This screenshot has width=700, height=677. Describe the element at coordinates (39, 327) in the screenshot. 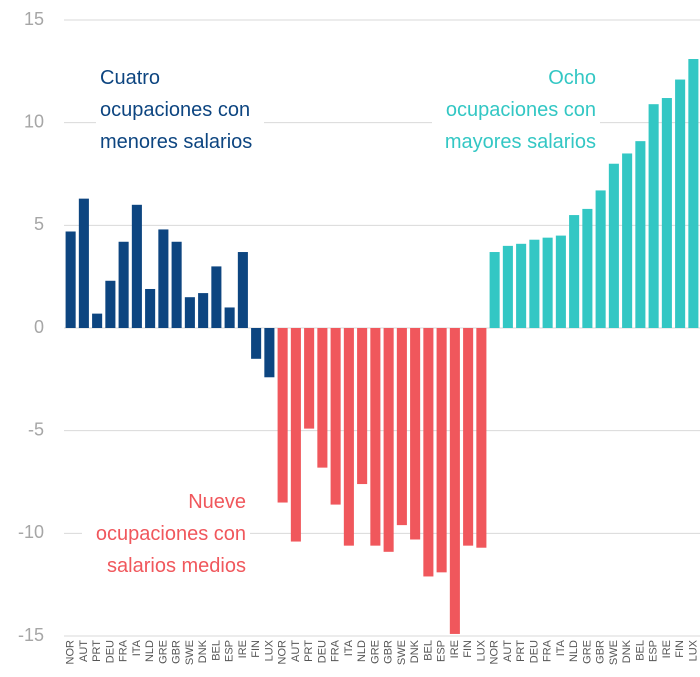

I see `y-tick-label: 0` at that location.